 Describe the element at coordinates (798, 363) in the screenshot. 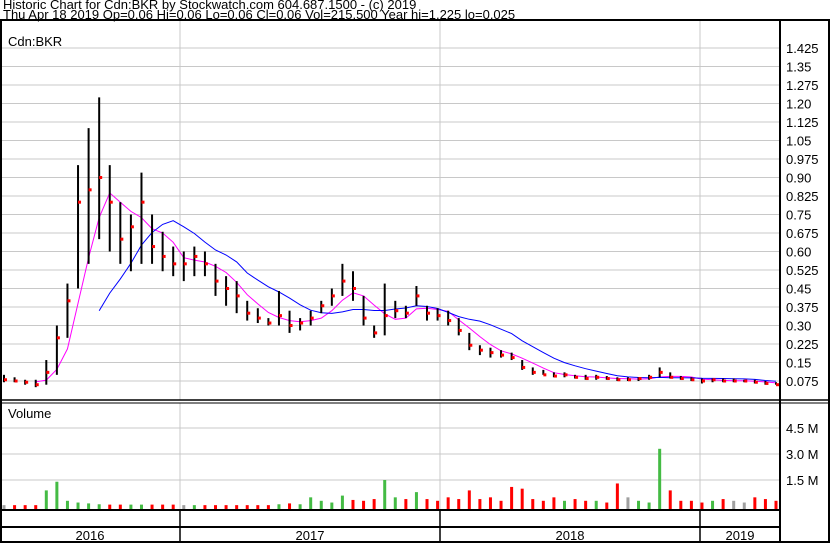

I see `price-tick-label: 0.15` at that location.